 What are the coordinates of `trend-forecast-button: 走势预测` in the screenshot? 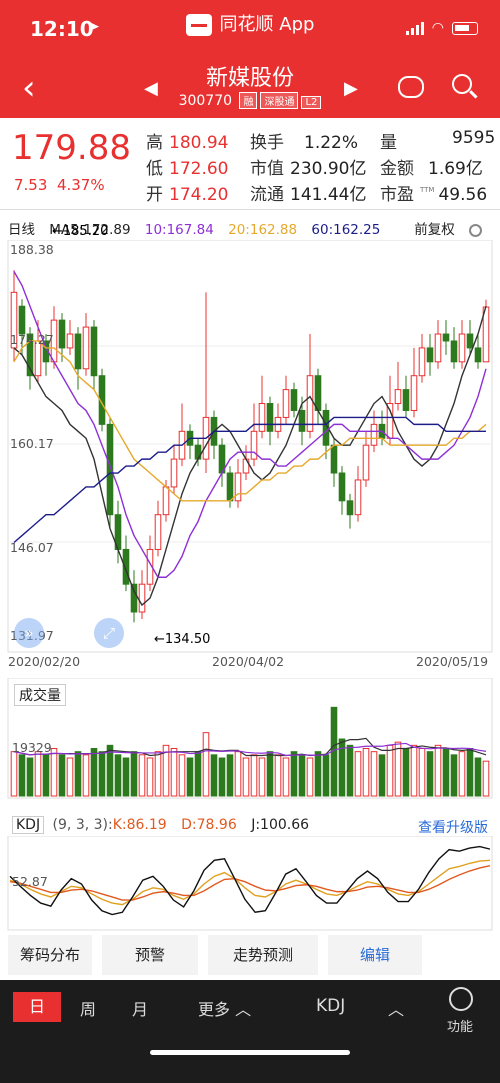 It's located at (263, 955).